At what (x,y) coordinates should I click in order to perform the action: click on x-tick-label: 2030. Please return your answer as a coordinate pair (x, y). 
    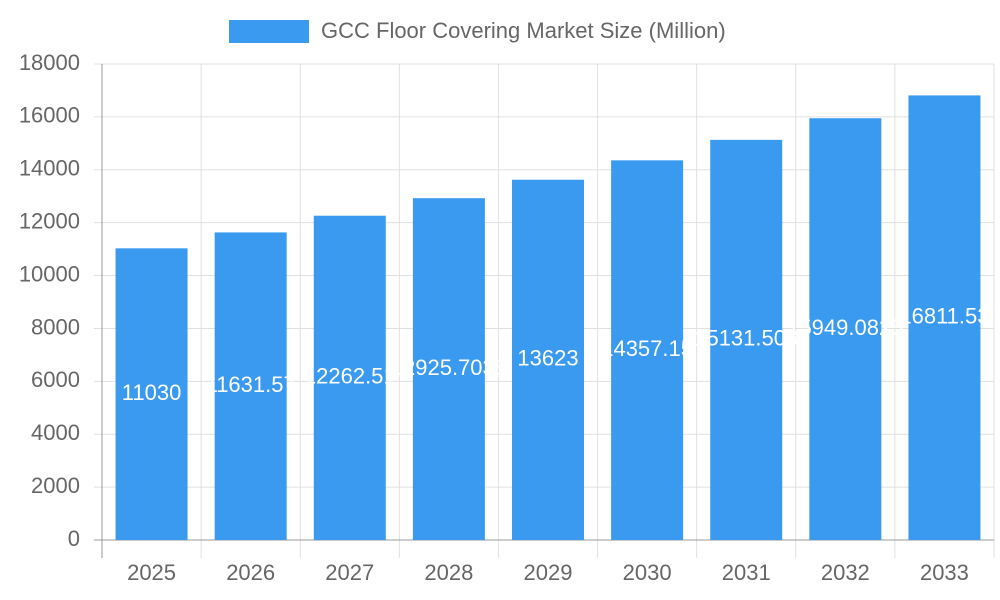
    Looking at the image, I should click on (647, 572).